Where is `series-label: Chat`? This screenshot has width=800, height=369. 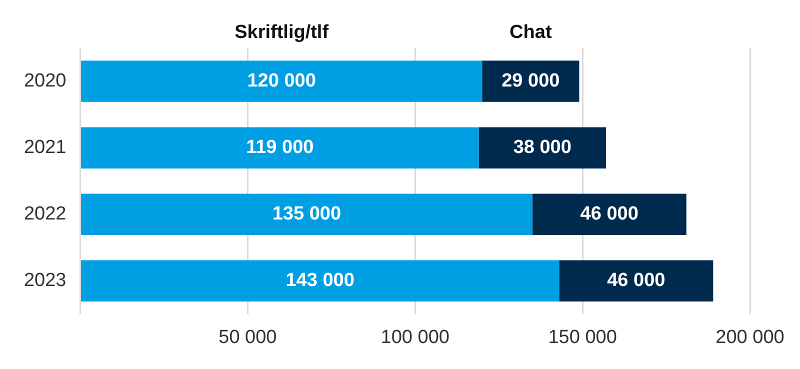
series-label: Chat is located at coordinates (531, 32).